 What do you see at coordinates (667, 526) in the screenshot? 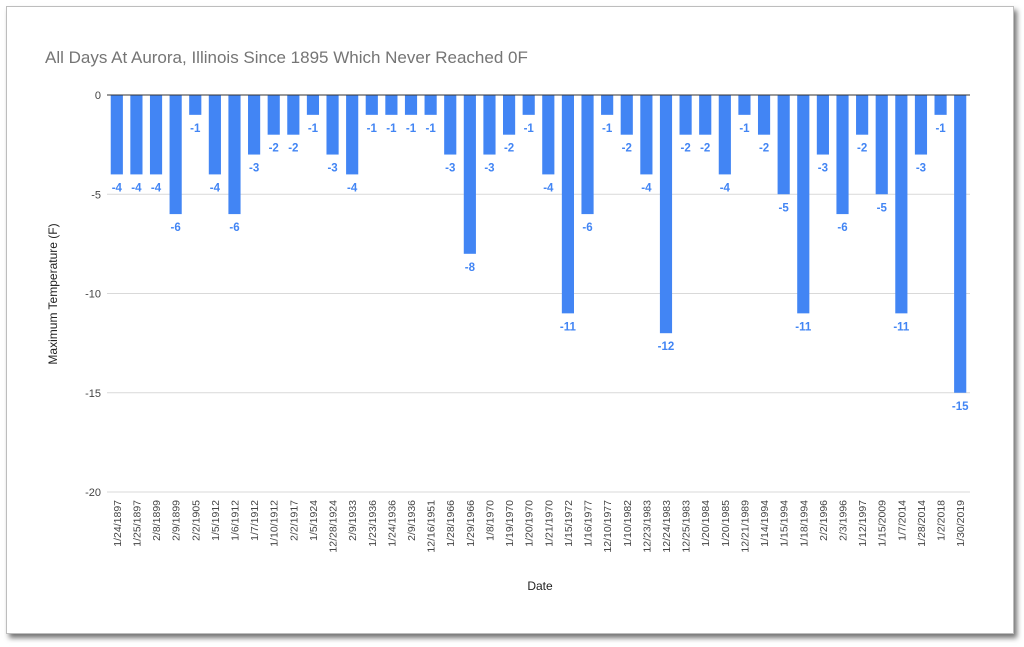
I see `x-tick-label: 12/24/1983` at bounding box center [667, 526].